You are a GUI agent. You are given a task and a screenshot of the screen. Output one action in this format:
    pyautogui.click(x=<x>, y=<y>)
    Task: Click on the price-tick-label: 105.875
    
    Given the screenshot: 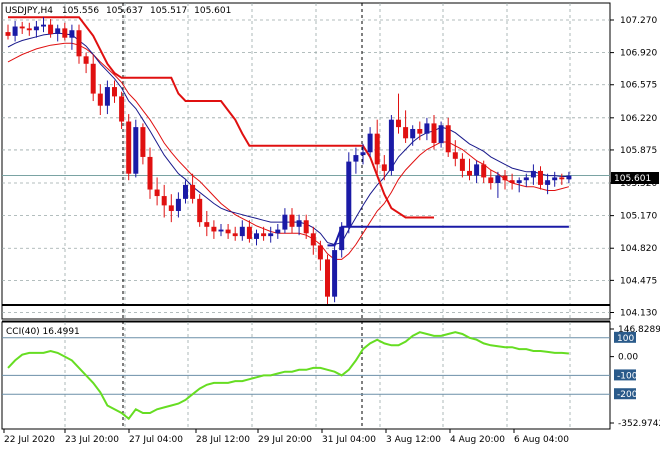 What is the action you would take?
    pyautogui.click(x=638, y=151)
    